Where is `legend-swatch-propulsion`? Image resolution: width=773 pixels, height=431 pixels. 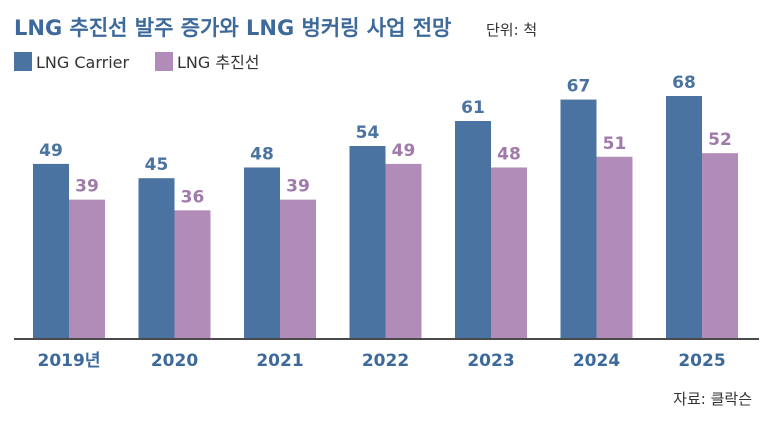 legend-swatch-propulsion is located at coordinates (164, 61).